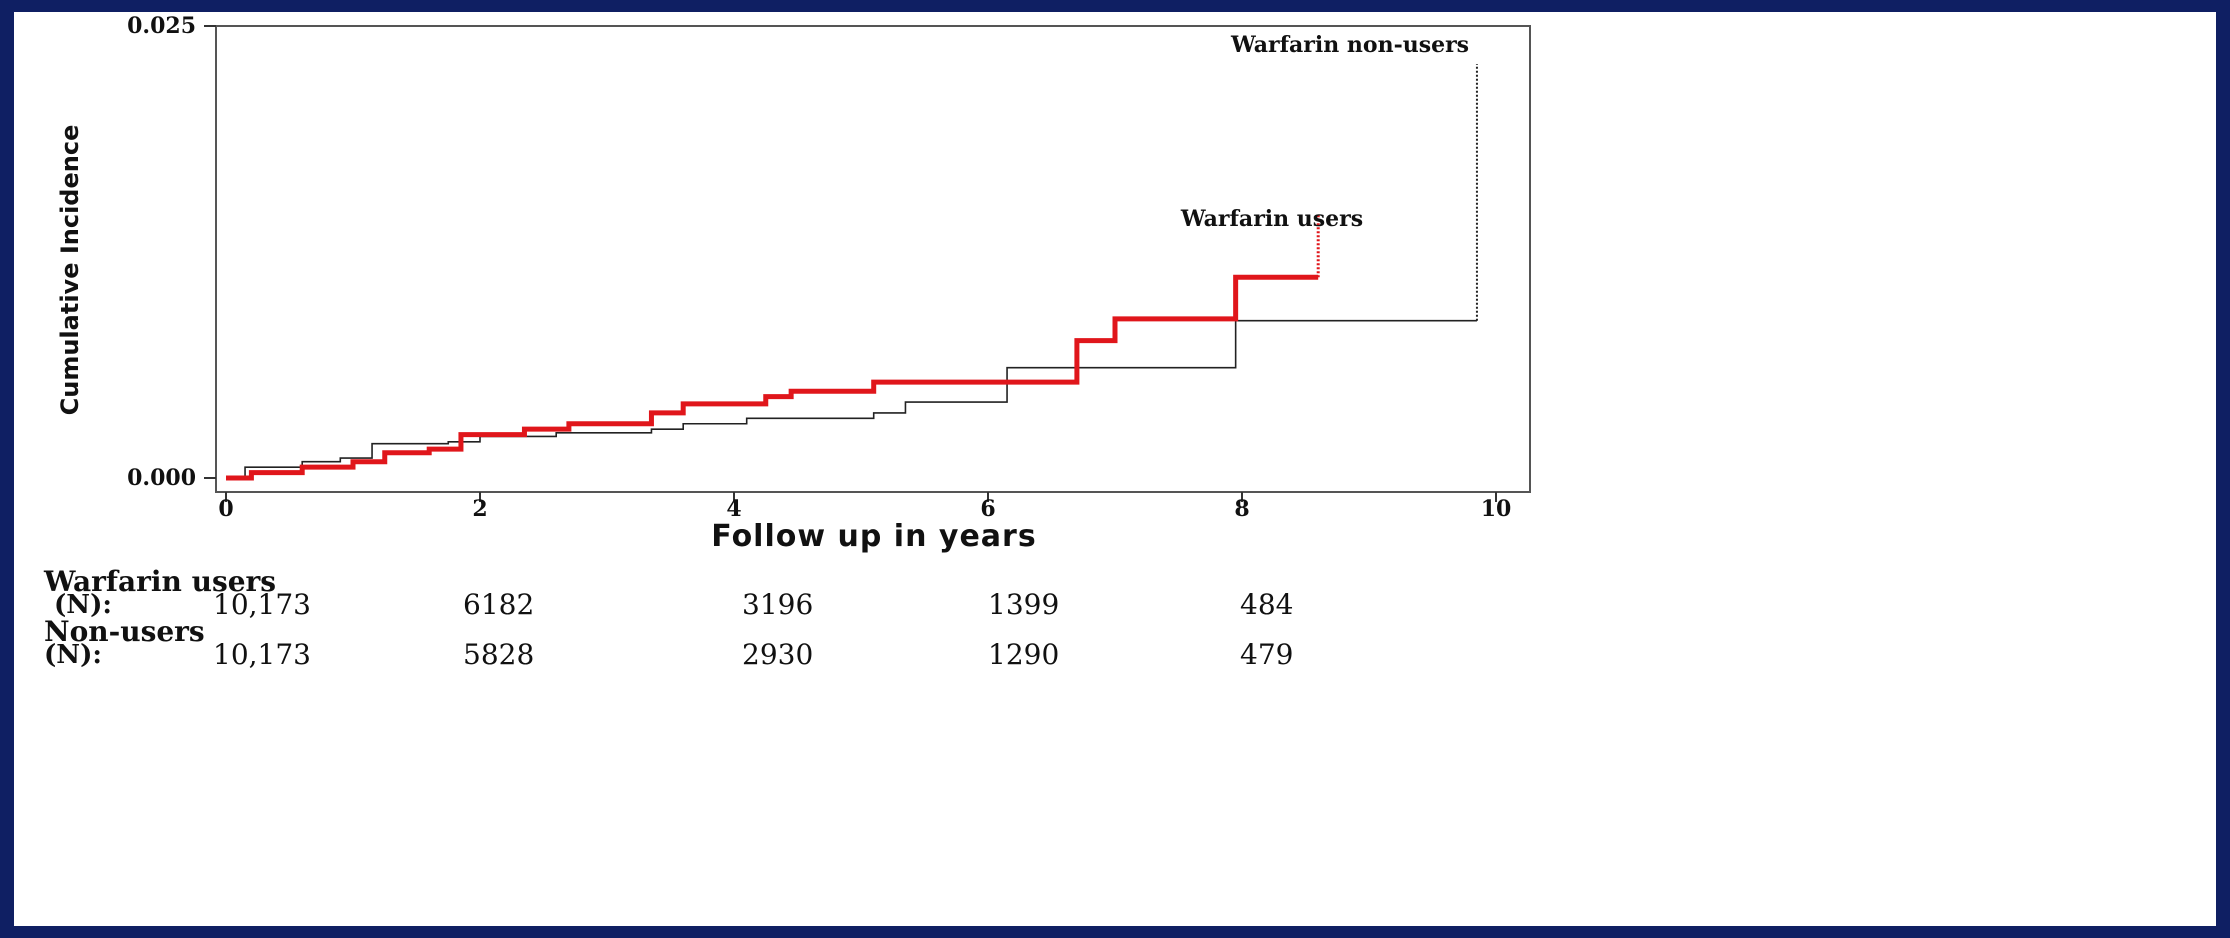 Image resolution: width=2230 pixels, height=938 pixels. Describe the element at coordinates (864, 507) in the screenshot. I see `x-axis: 0 2 4 6 8 10` at that location.